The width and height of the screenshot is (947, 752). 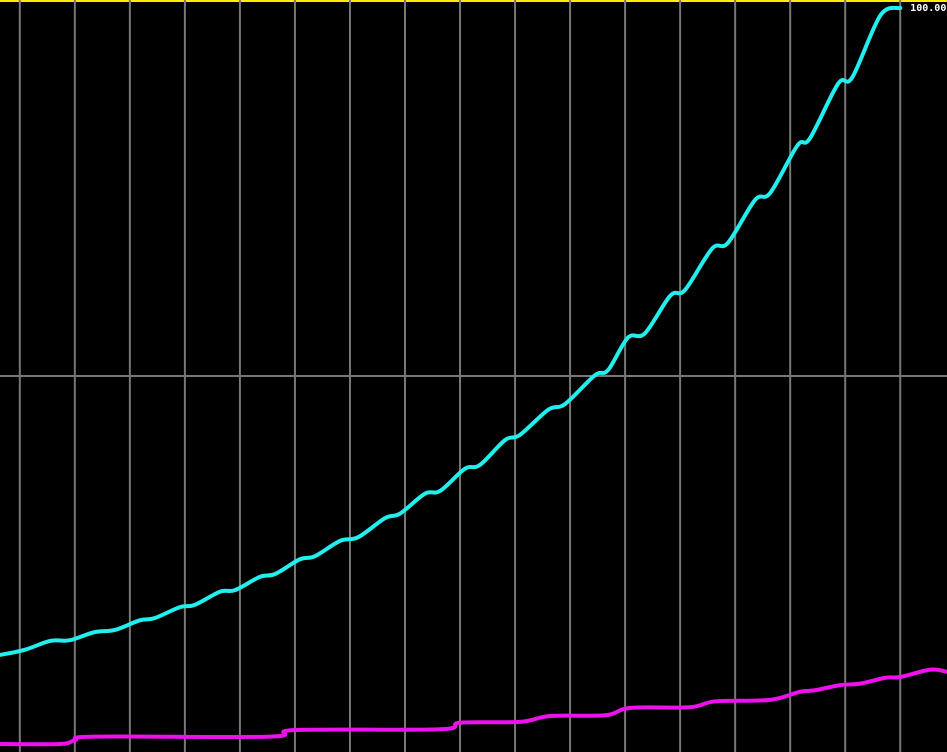 What do you see at coordinates (473, 707) in the screenshot?
I see `series-line` at bounding box center [473, 707].